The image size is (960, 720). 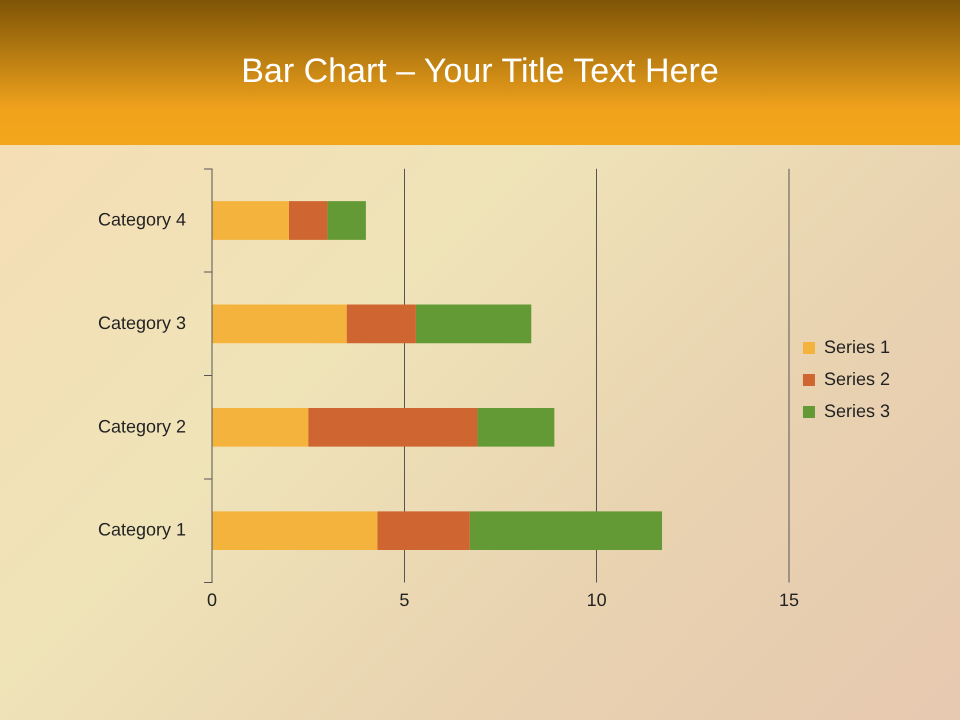 What do you see at coordinates (404, 600) in the screenshot?
I see `x-tick-label: 5` at bounding box center [404, 600].